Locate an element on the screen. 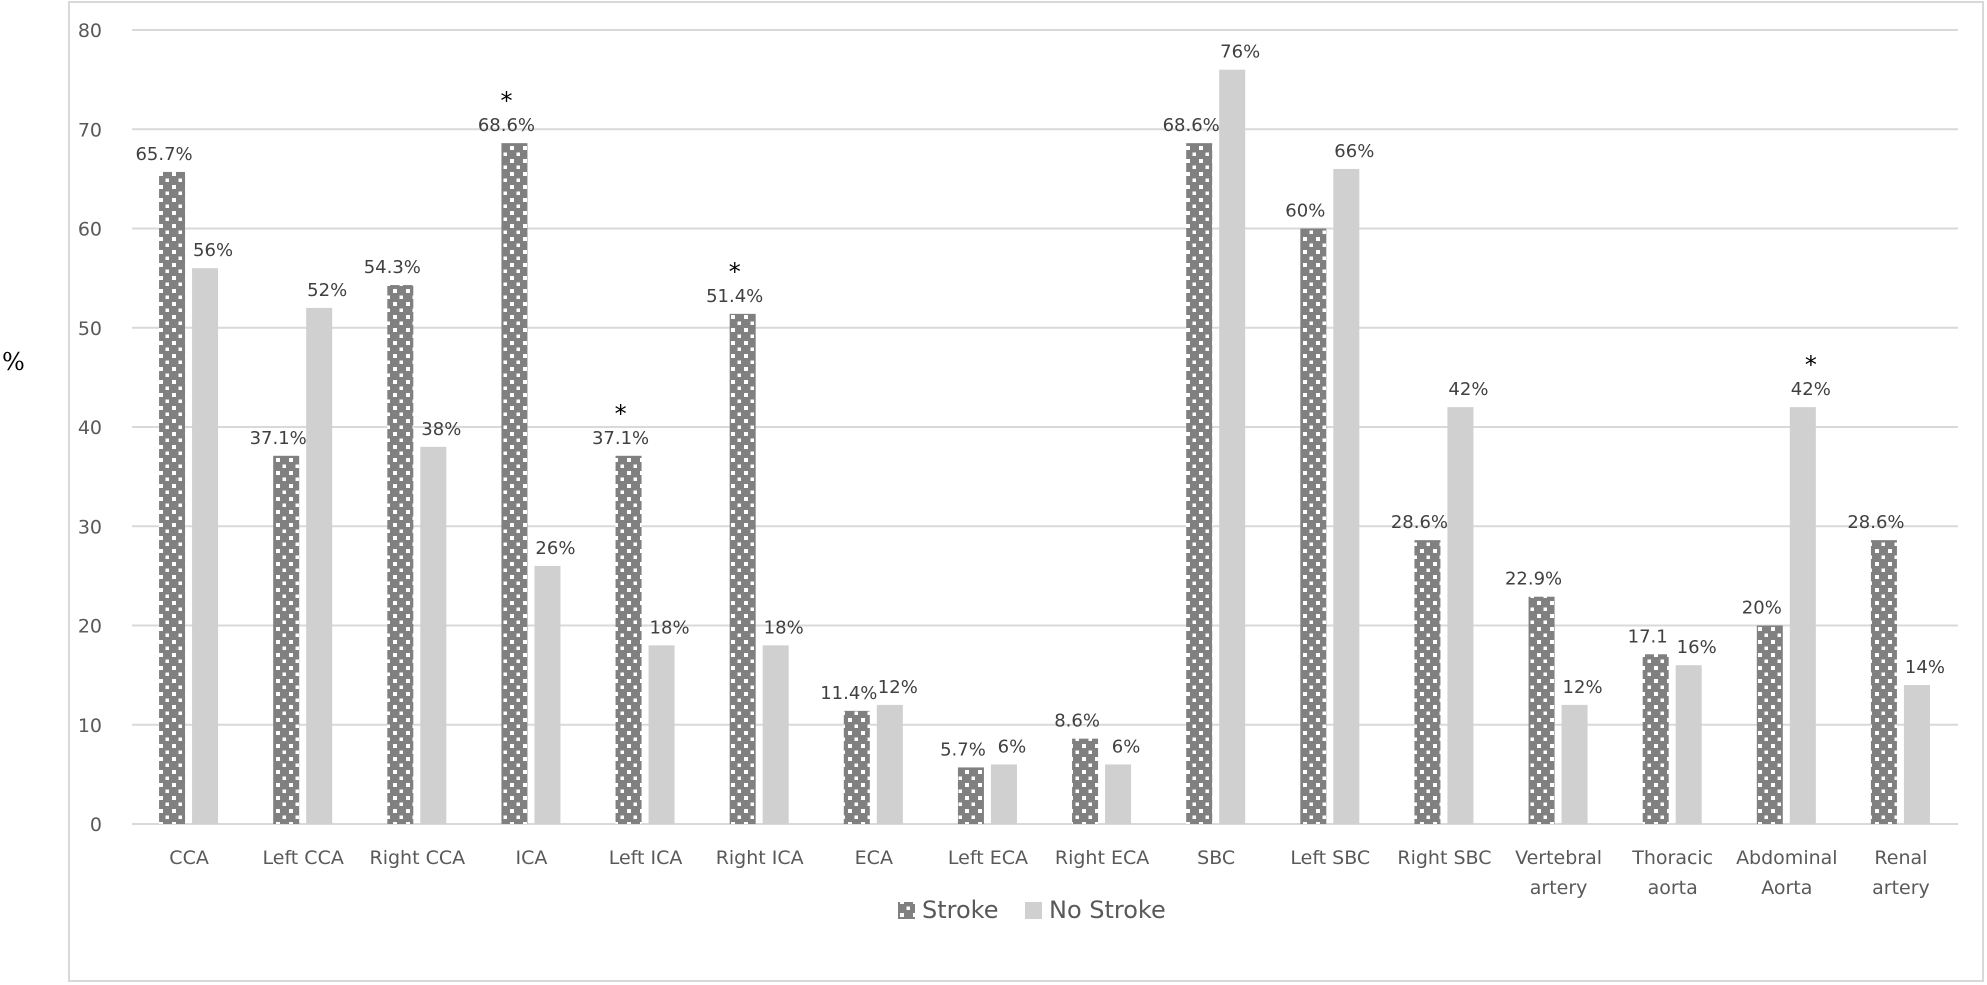 The width and height of the screenshot is (1987, 985). x-tick-label: CCA is located at coordinates (189, 858).